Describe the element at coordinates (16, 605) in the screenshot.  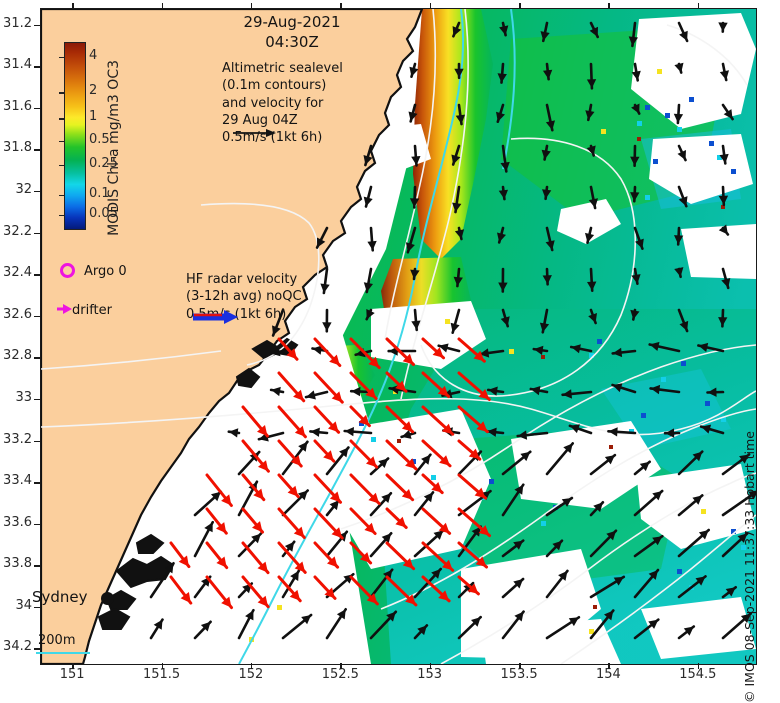
I see `y-tick-label: 34` at that location.